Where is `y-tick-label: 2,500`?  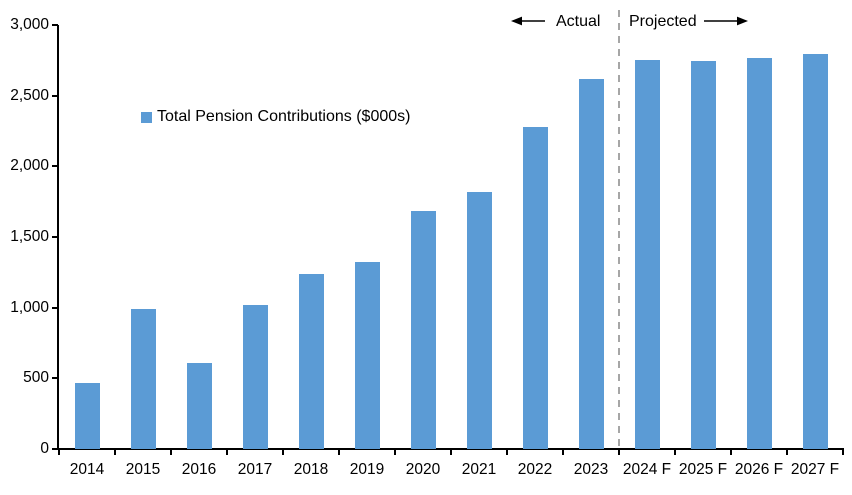 y-tick-label: 2,500 is located at coordinates (29, 95).